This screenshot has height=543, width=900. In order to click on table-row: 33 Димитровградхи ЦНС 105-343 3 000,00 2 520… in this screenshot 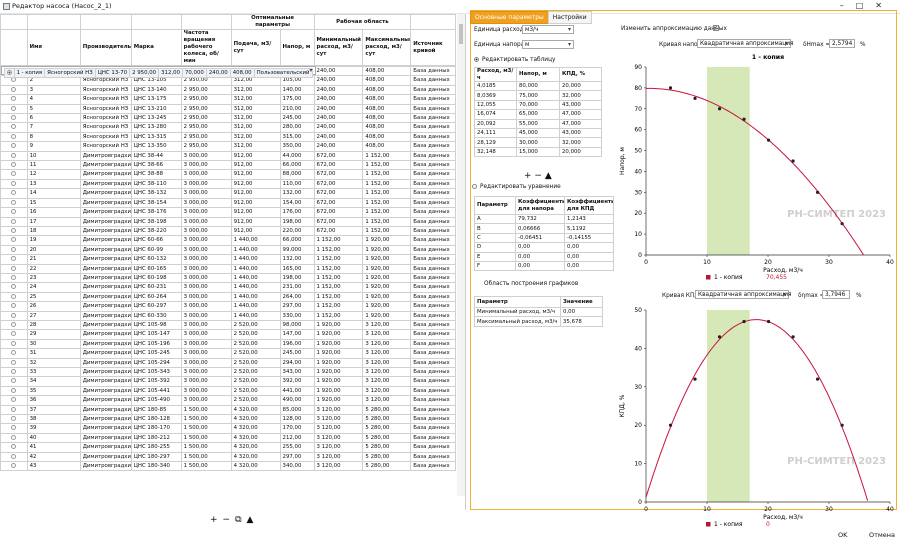, I will do `click(228, 372)`.